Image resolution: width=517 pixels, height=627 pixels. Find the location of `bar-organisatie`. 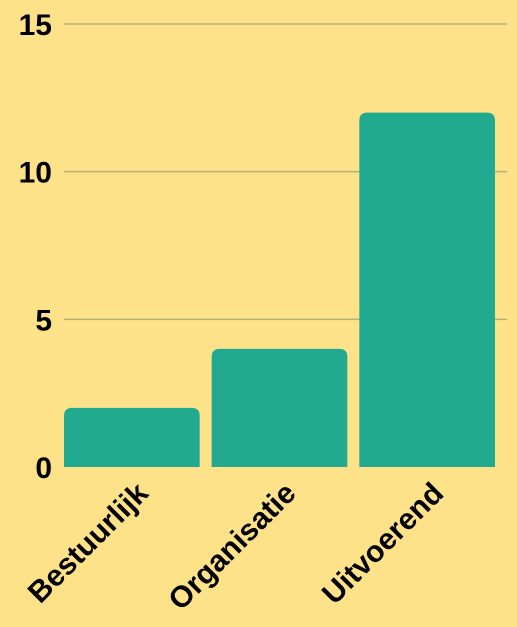

bar-organisatie is located at coordinates (279, 407).